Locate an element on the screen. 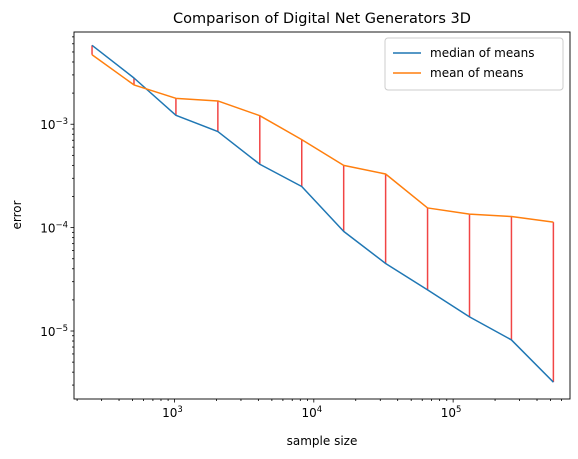  x-tick-label: 103 is located at coordinates (172, 412).